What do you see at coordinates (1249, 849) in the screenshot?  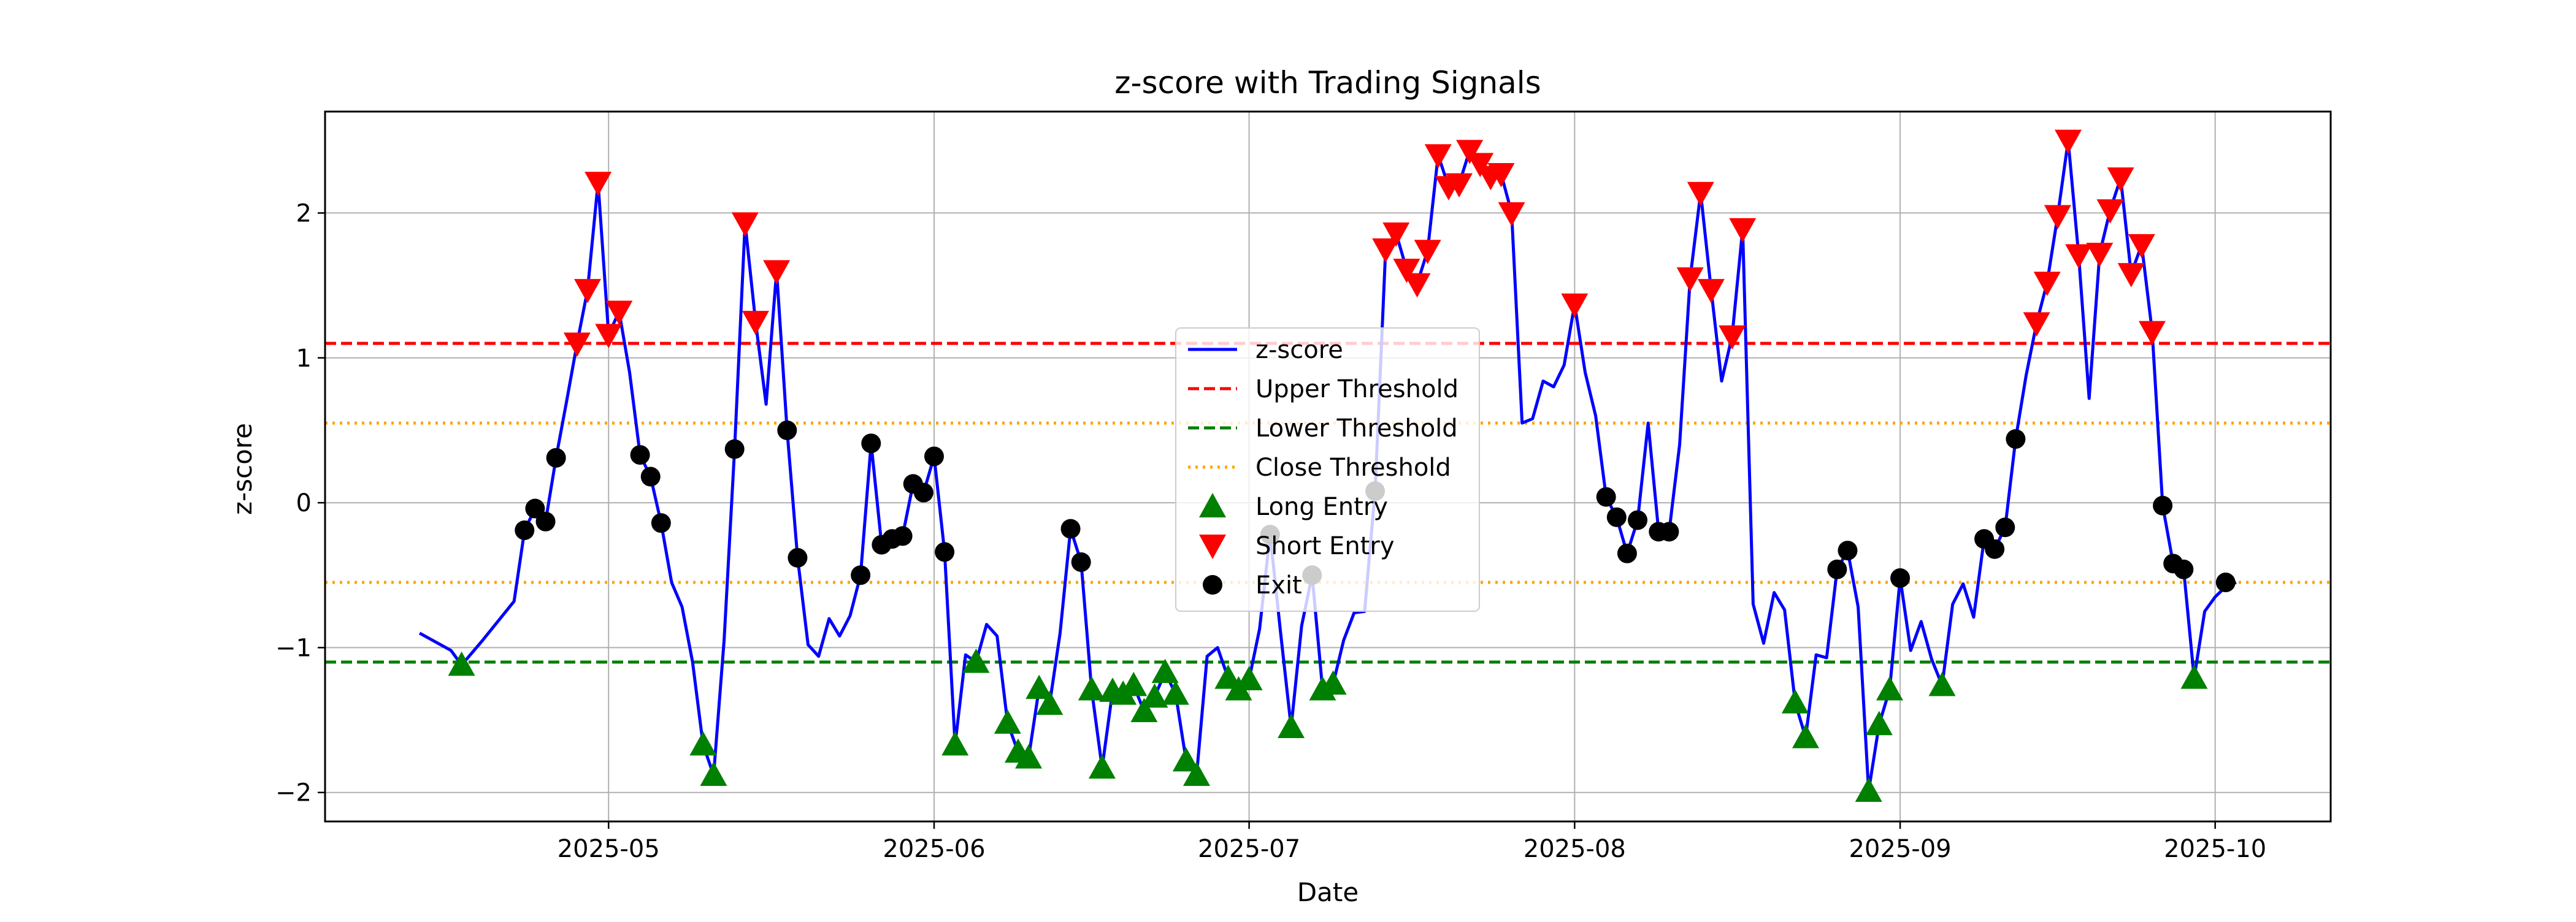 I see `x-tick-label: 2025-07` at bounding box center [1249, 849].